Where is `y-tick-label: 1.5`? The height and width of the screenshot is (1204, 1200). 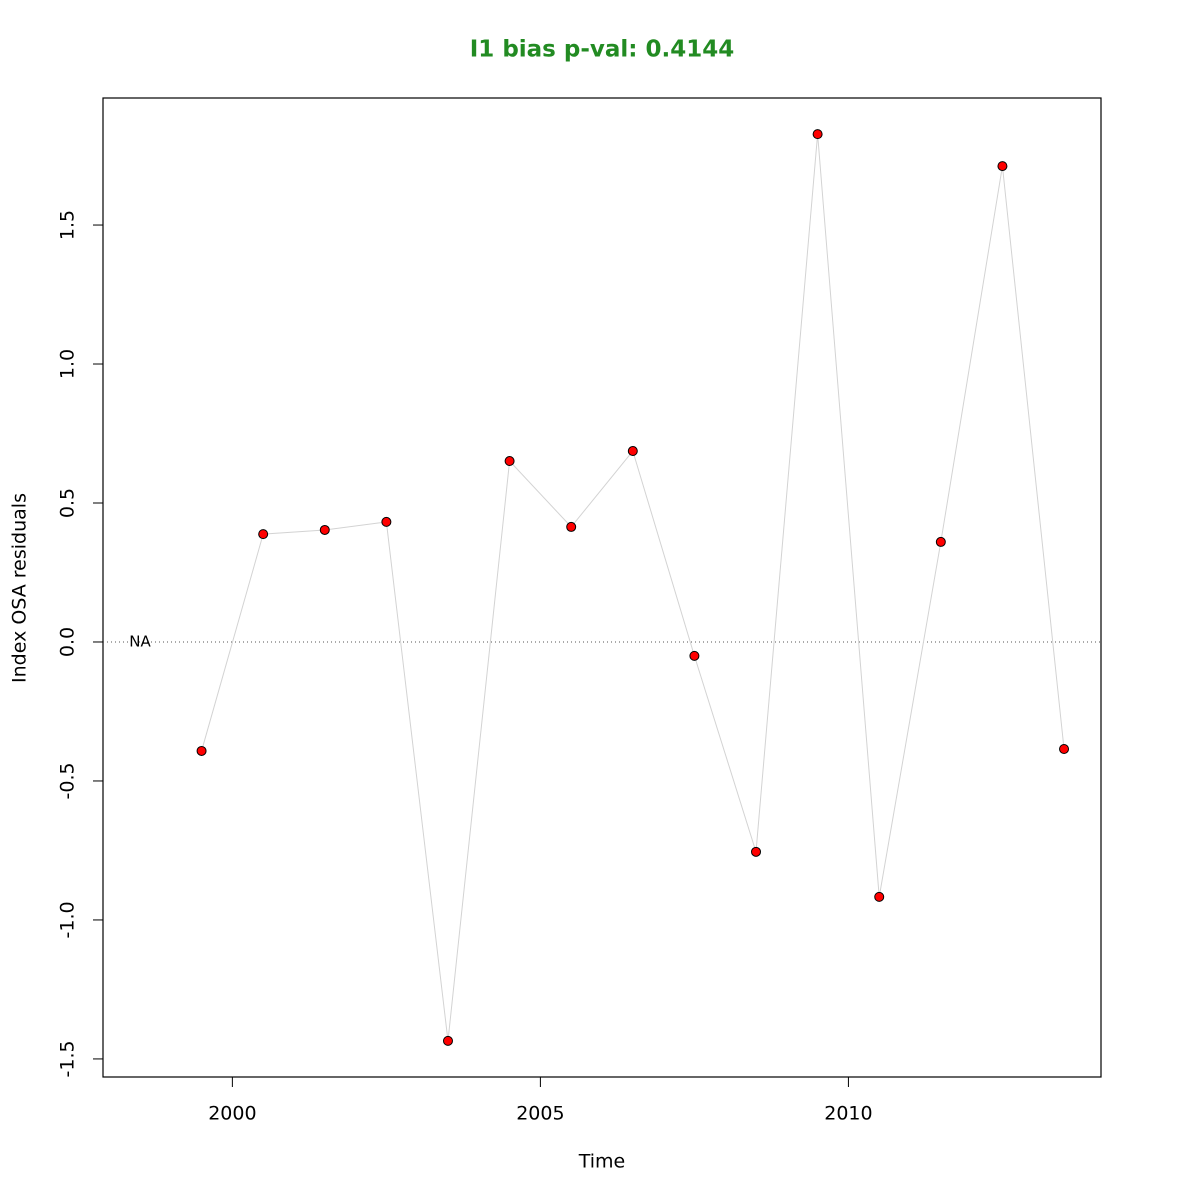 y-tick-label: 1.5 is located at coordinates (68, 225).